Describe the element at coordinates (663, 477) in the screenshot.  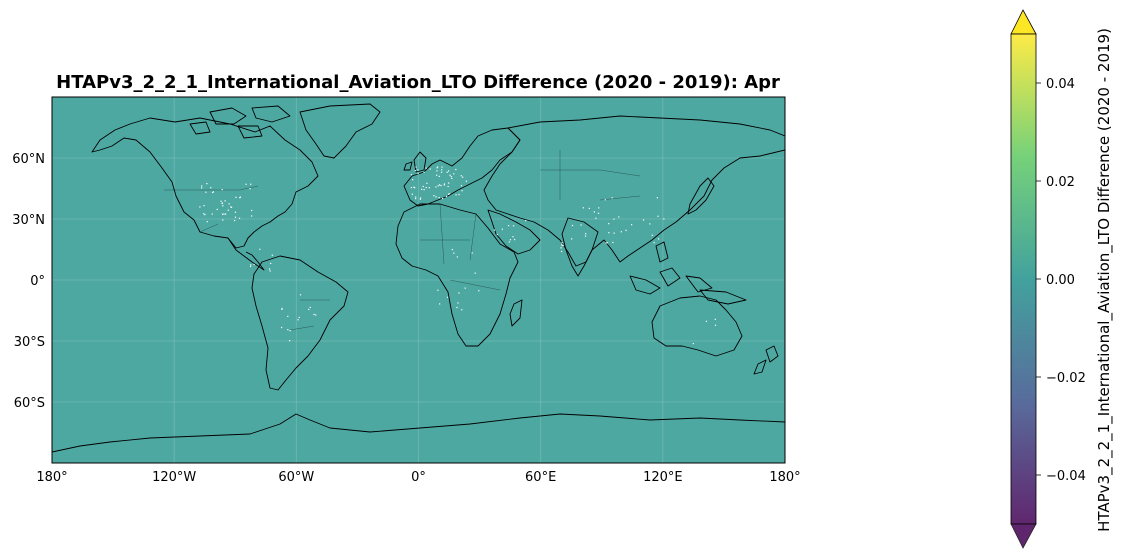
I see `x-tick-label: 120°E` at that location.